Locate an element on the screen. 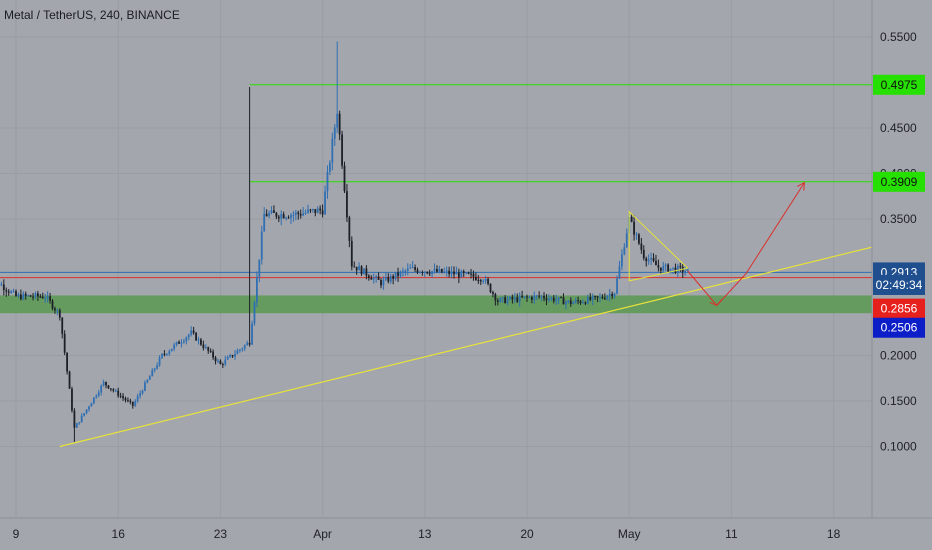  time-tick-label: 13 is located at coordinates (425, 534).